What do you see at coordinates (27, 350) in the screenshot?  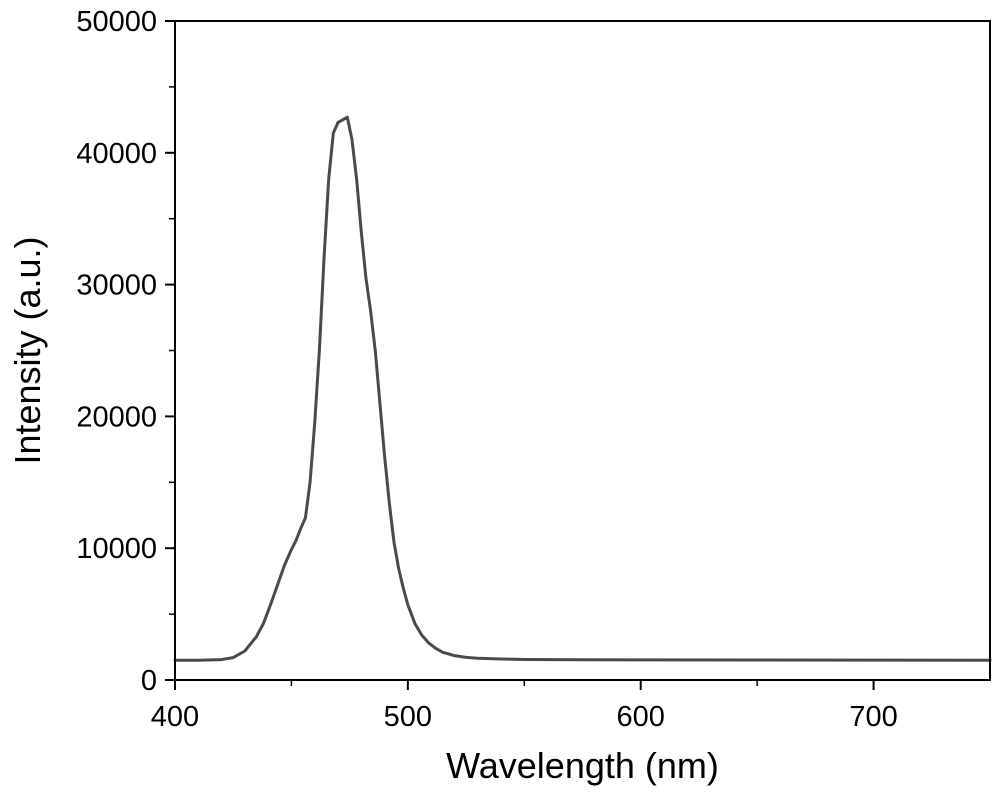 I see `y-axis-title: Intensity (a.u.)` at bounding box center [27, 350].